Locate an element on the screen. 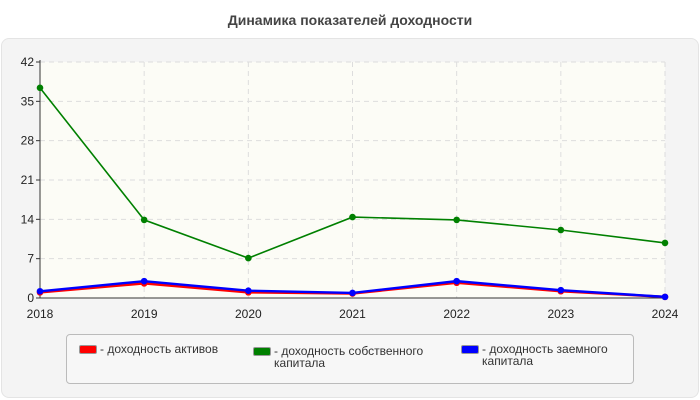 This screenshot has width=700, height=400. legend-item-rod: - доходность заемного капитала is located at coordinates (546, 355).